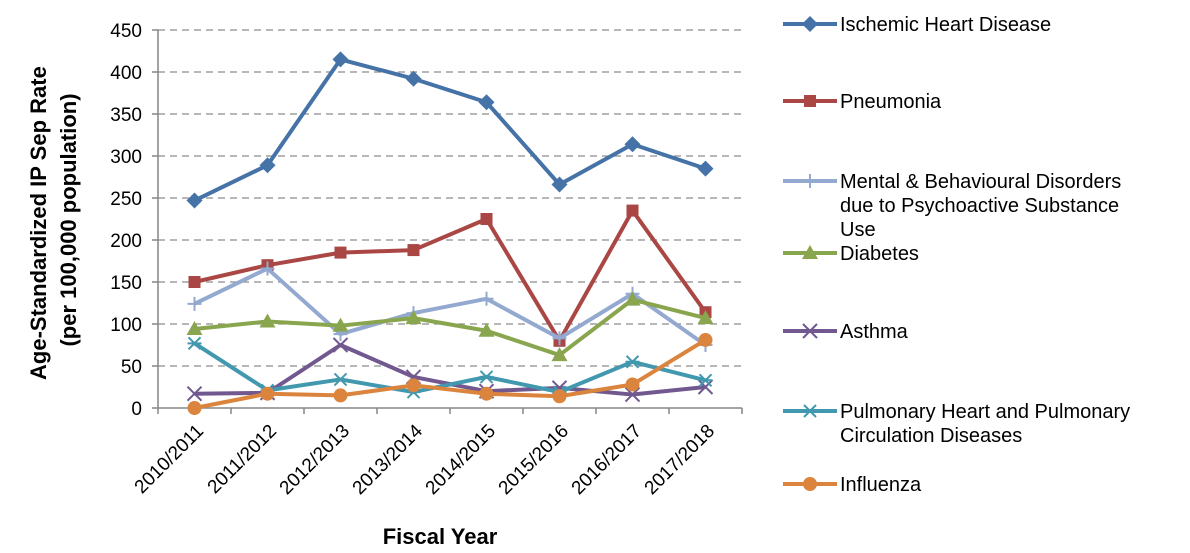 This screenshot has width=1190, height=553. What do you see at coordinates (315, 460) in the screenshot?
I see `x-tick-label: 2012/2013` at bounding box center [315, 460].